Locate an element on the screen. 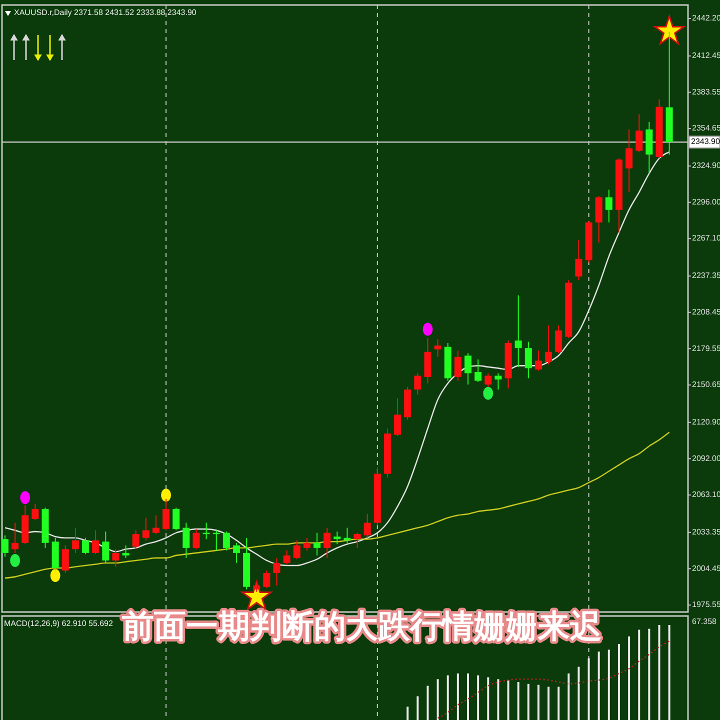  chart-title: MACD(12,26,9) 62.910 55.692 is located at coordinates (59, 623).